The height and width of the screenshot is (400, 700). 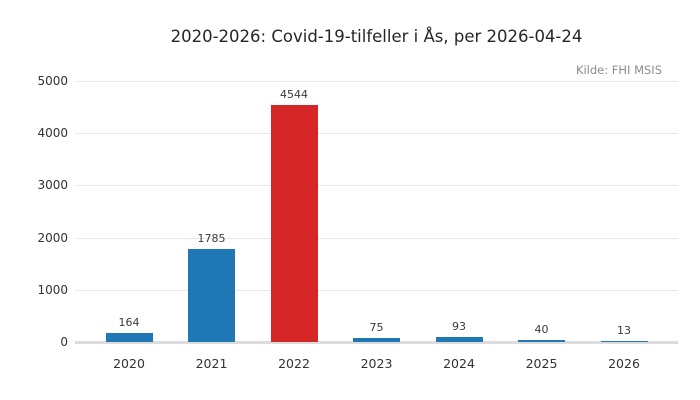 What do you see at coordinates (211, 363) in the screenshot?
I see `x-tick-label-2021: 2021` at bounding box center [211, 363].